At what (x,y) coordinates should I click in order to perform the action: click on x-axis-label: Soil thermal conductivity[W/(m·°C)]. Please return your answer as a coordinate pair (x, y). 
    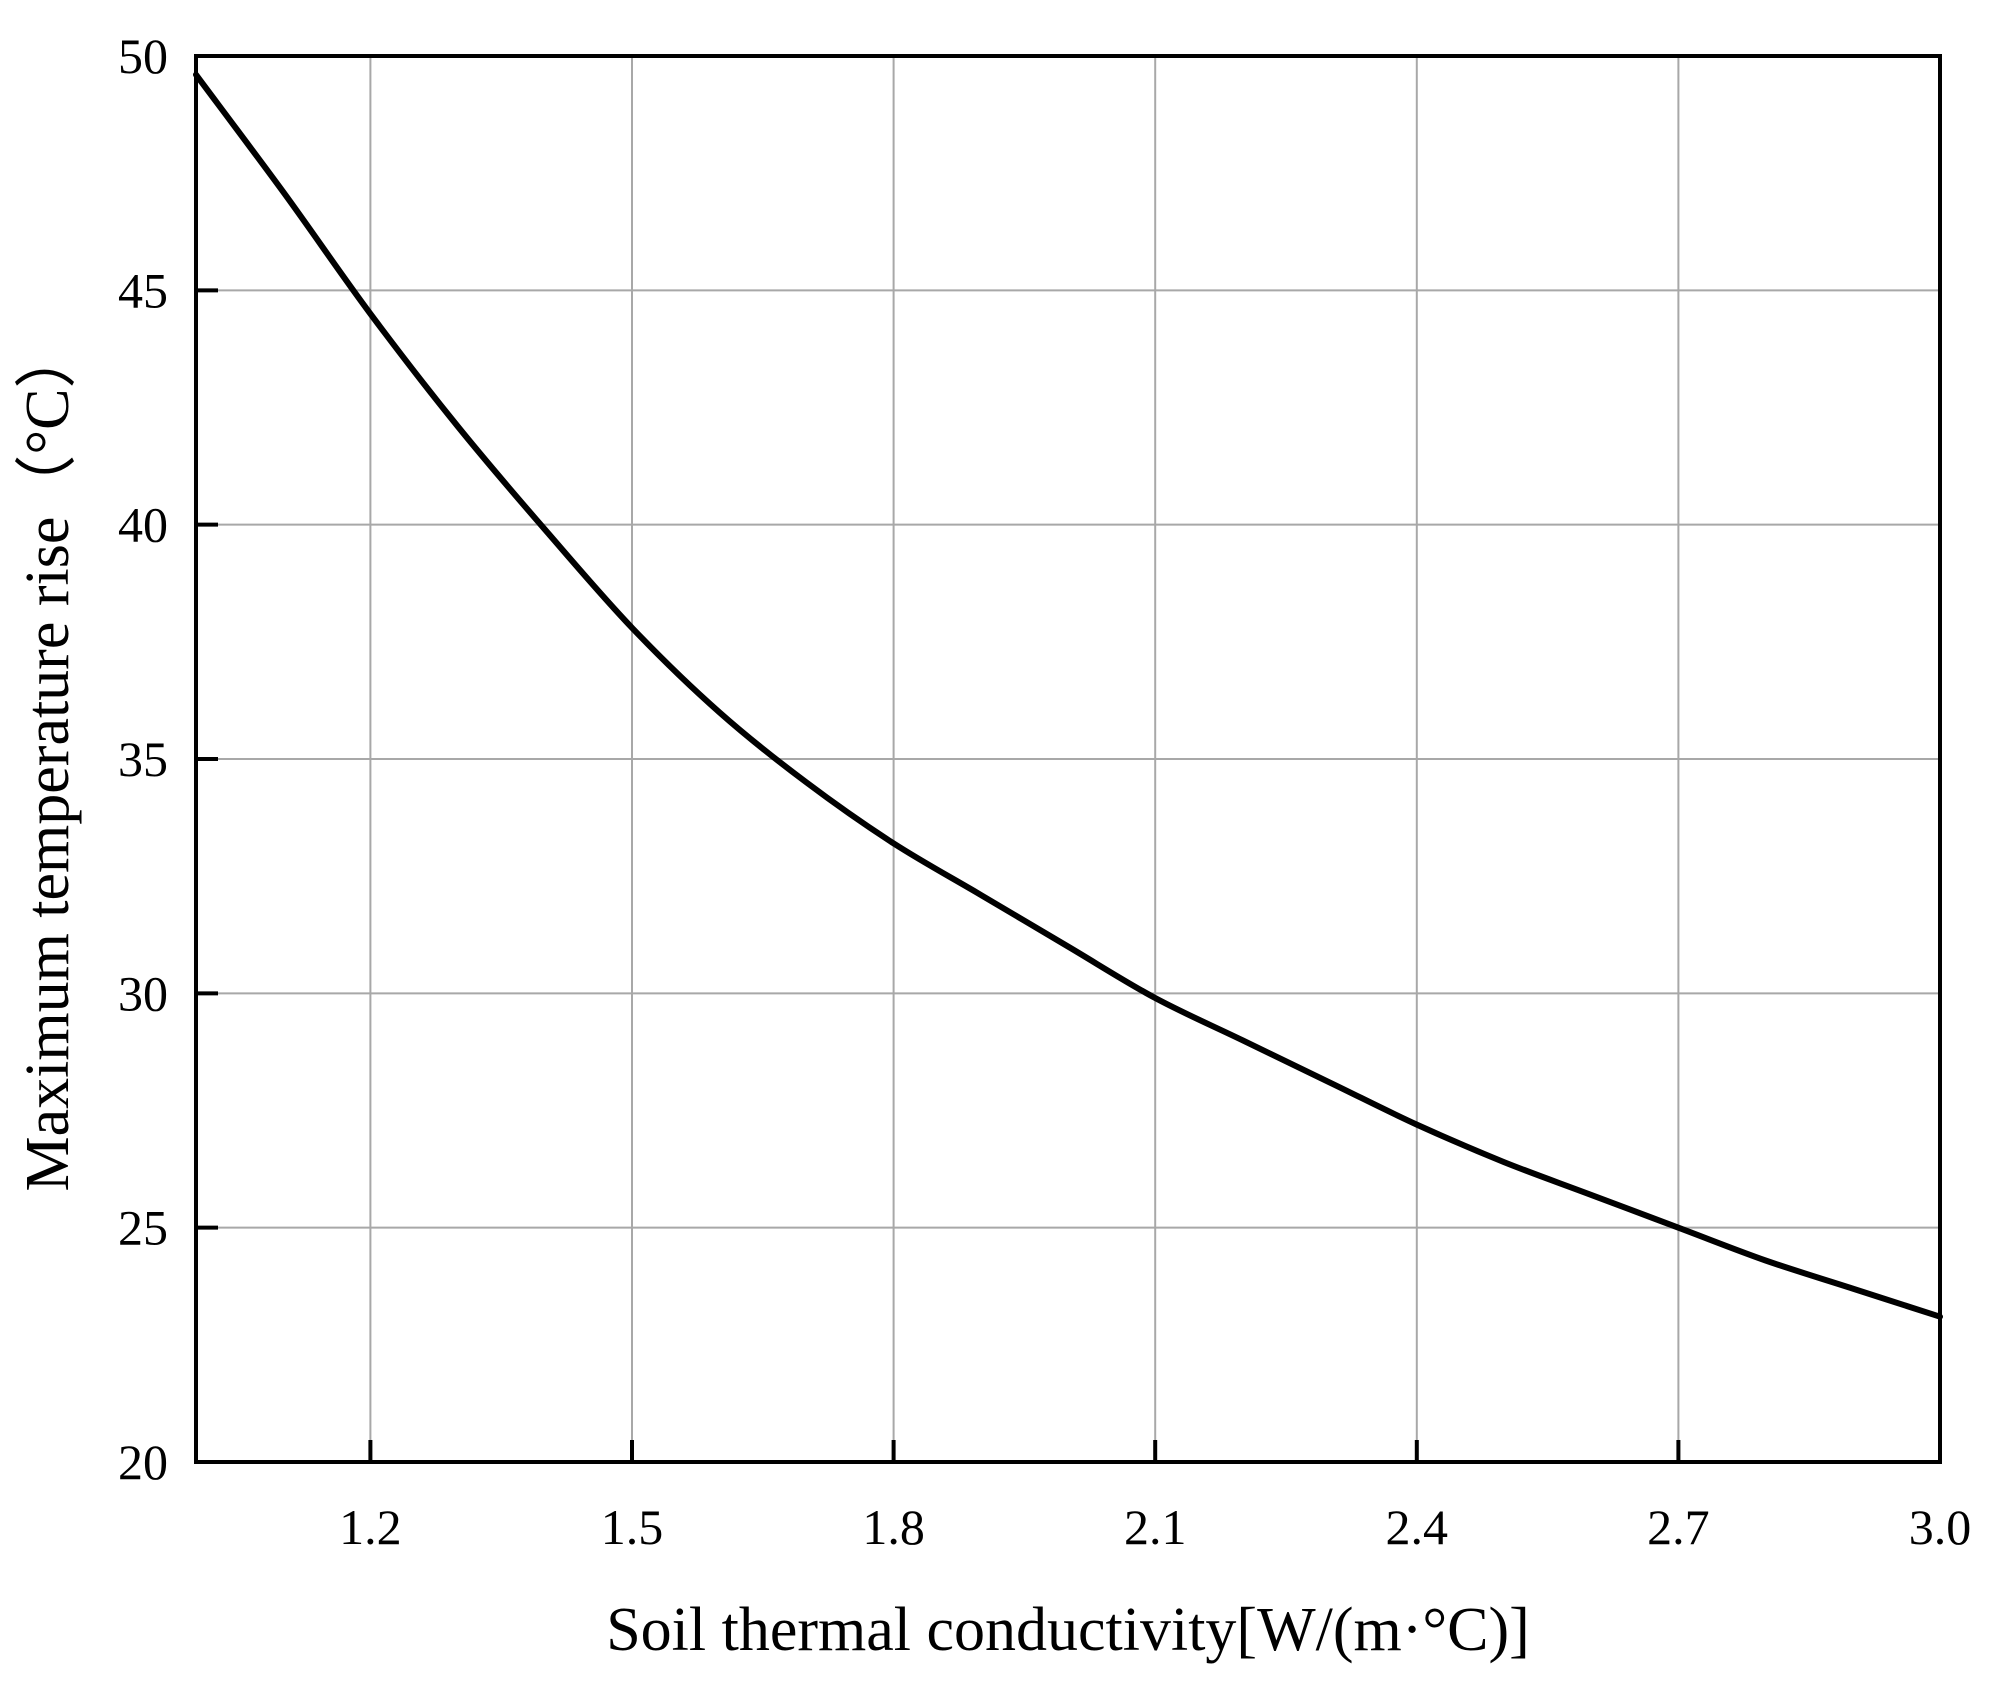
    Looking at the image, I should click on (1068, 1630).